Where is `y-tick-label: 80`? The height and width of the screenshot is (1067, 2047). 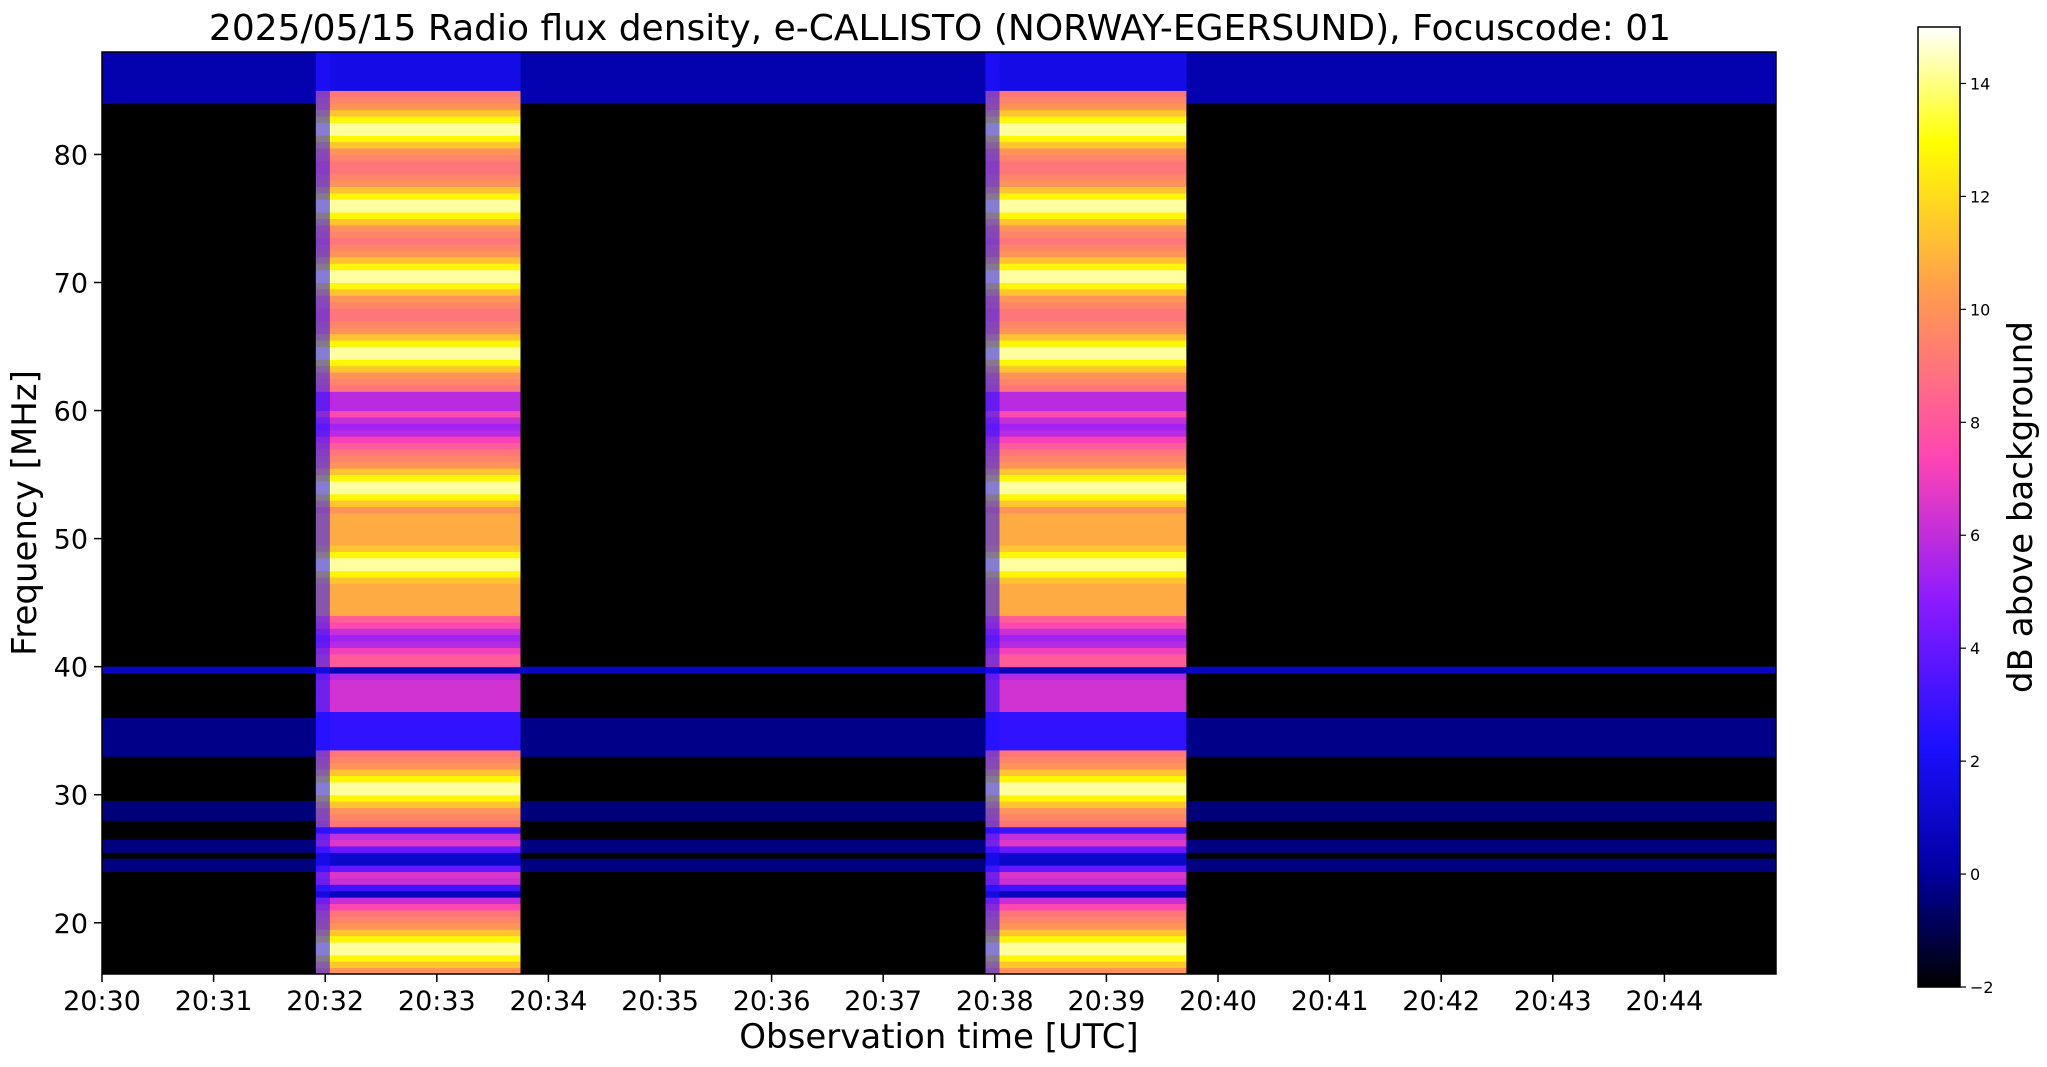
y-tick-label: 80 is located at coordinates (71, 155).